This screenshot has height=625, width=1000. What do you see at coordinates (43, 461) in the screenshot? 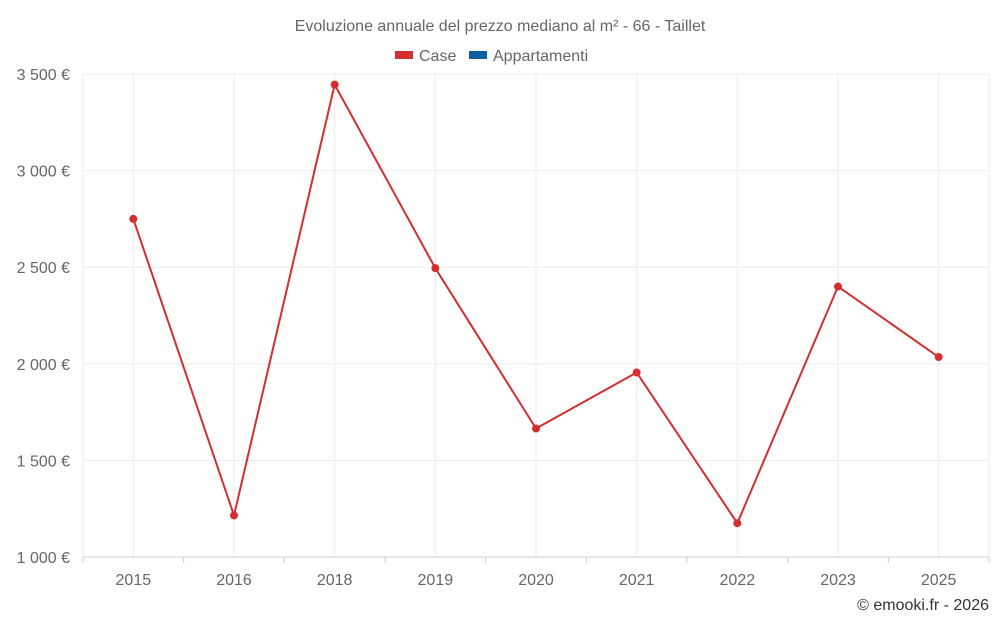
I see `y-tick-label: 1 500 €` at bounding box center [43, 461].